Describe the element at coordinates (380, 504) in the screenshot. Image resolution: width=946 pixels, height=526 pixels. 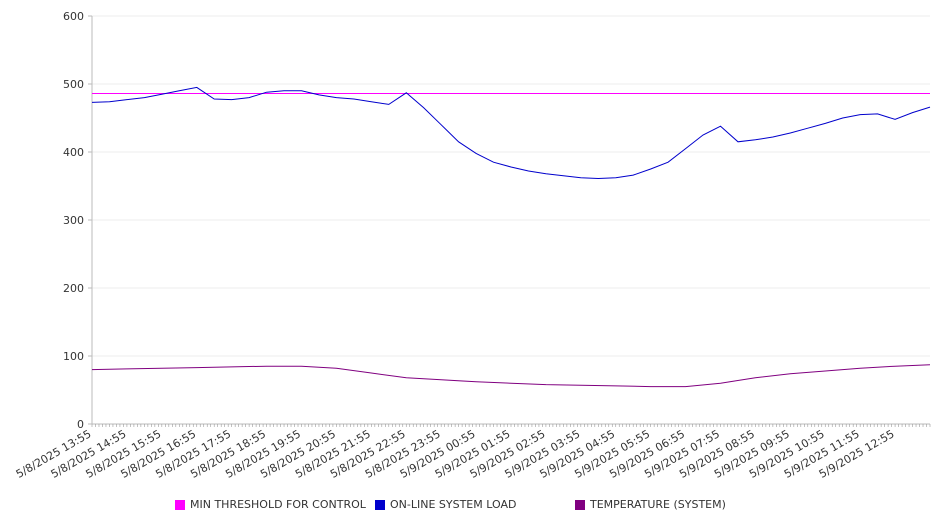
I see `legend-swatch-system-load` at that location.